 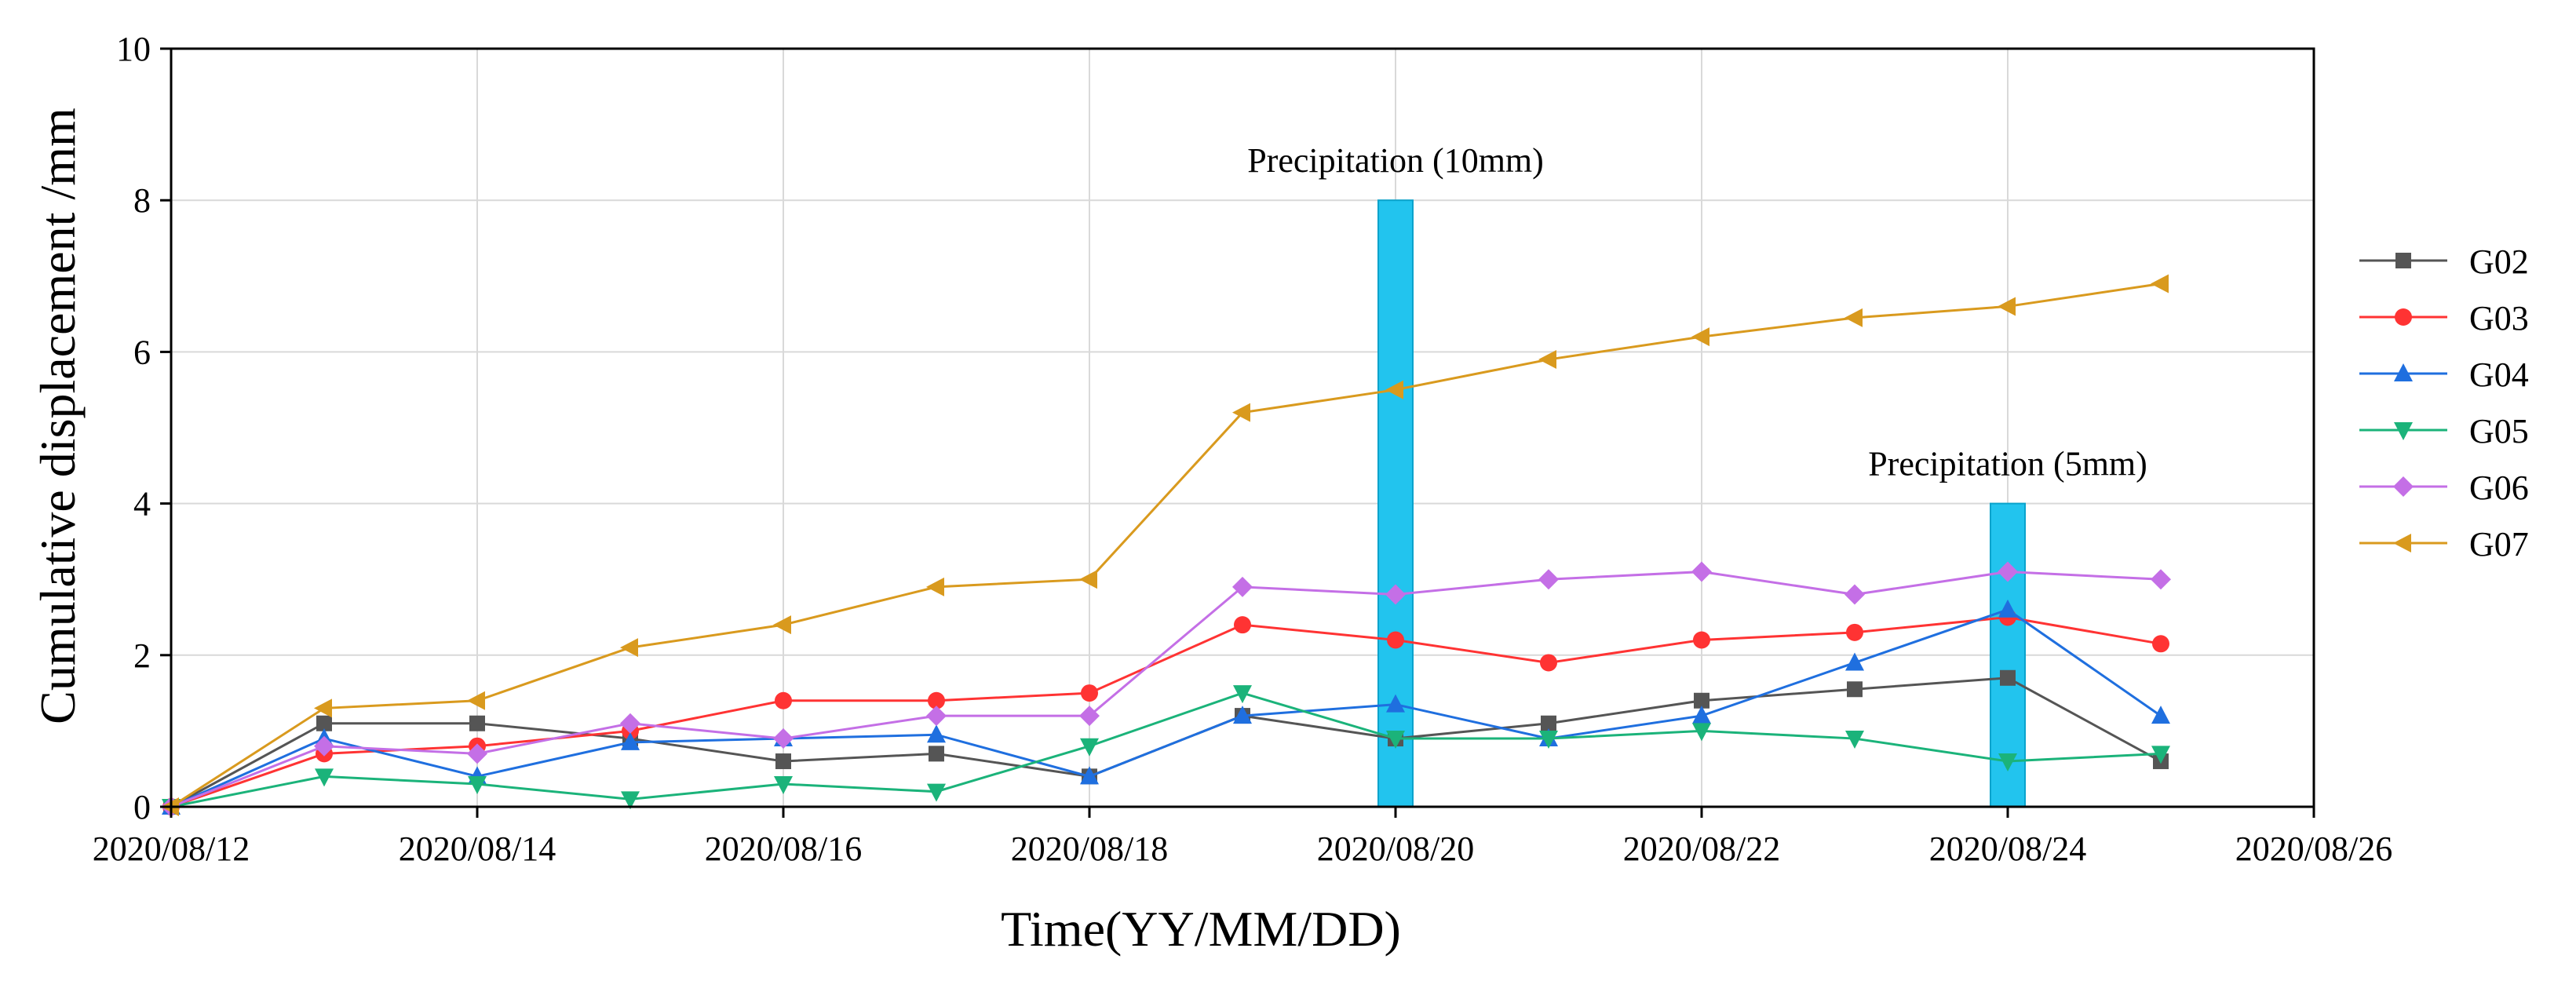 What do you see at coordinates (2444, 262) in the screenshot?
I see `legend-item-g02: G02` at bounding box center [2444, 262].